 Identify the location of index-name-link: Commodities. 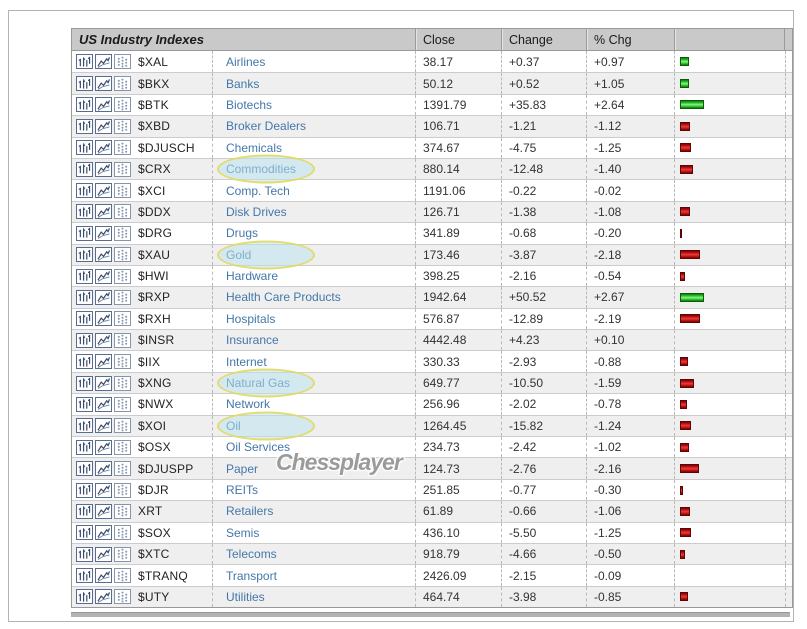
(261, 169).